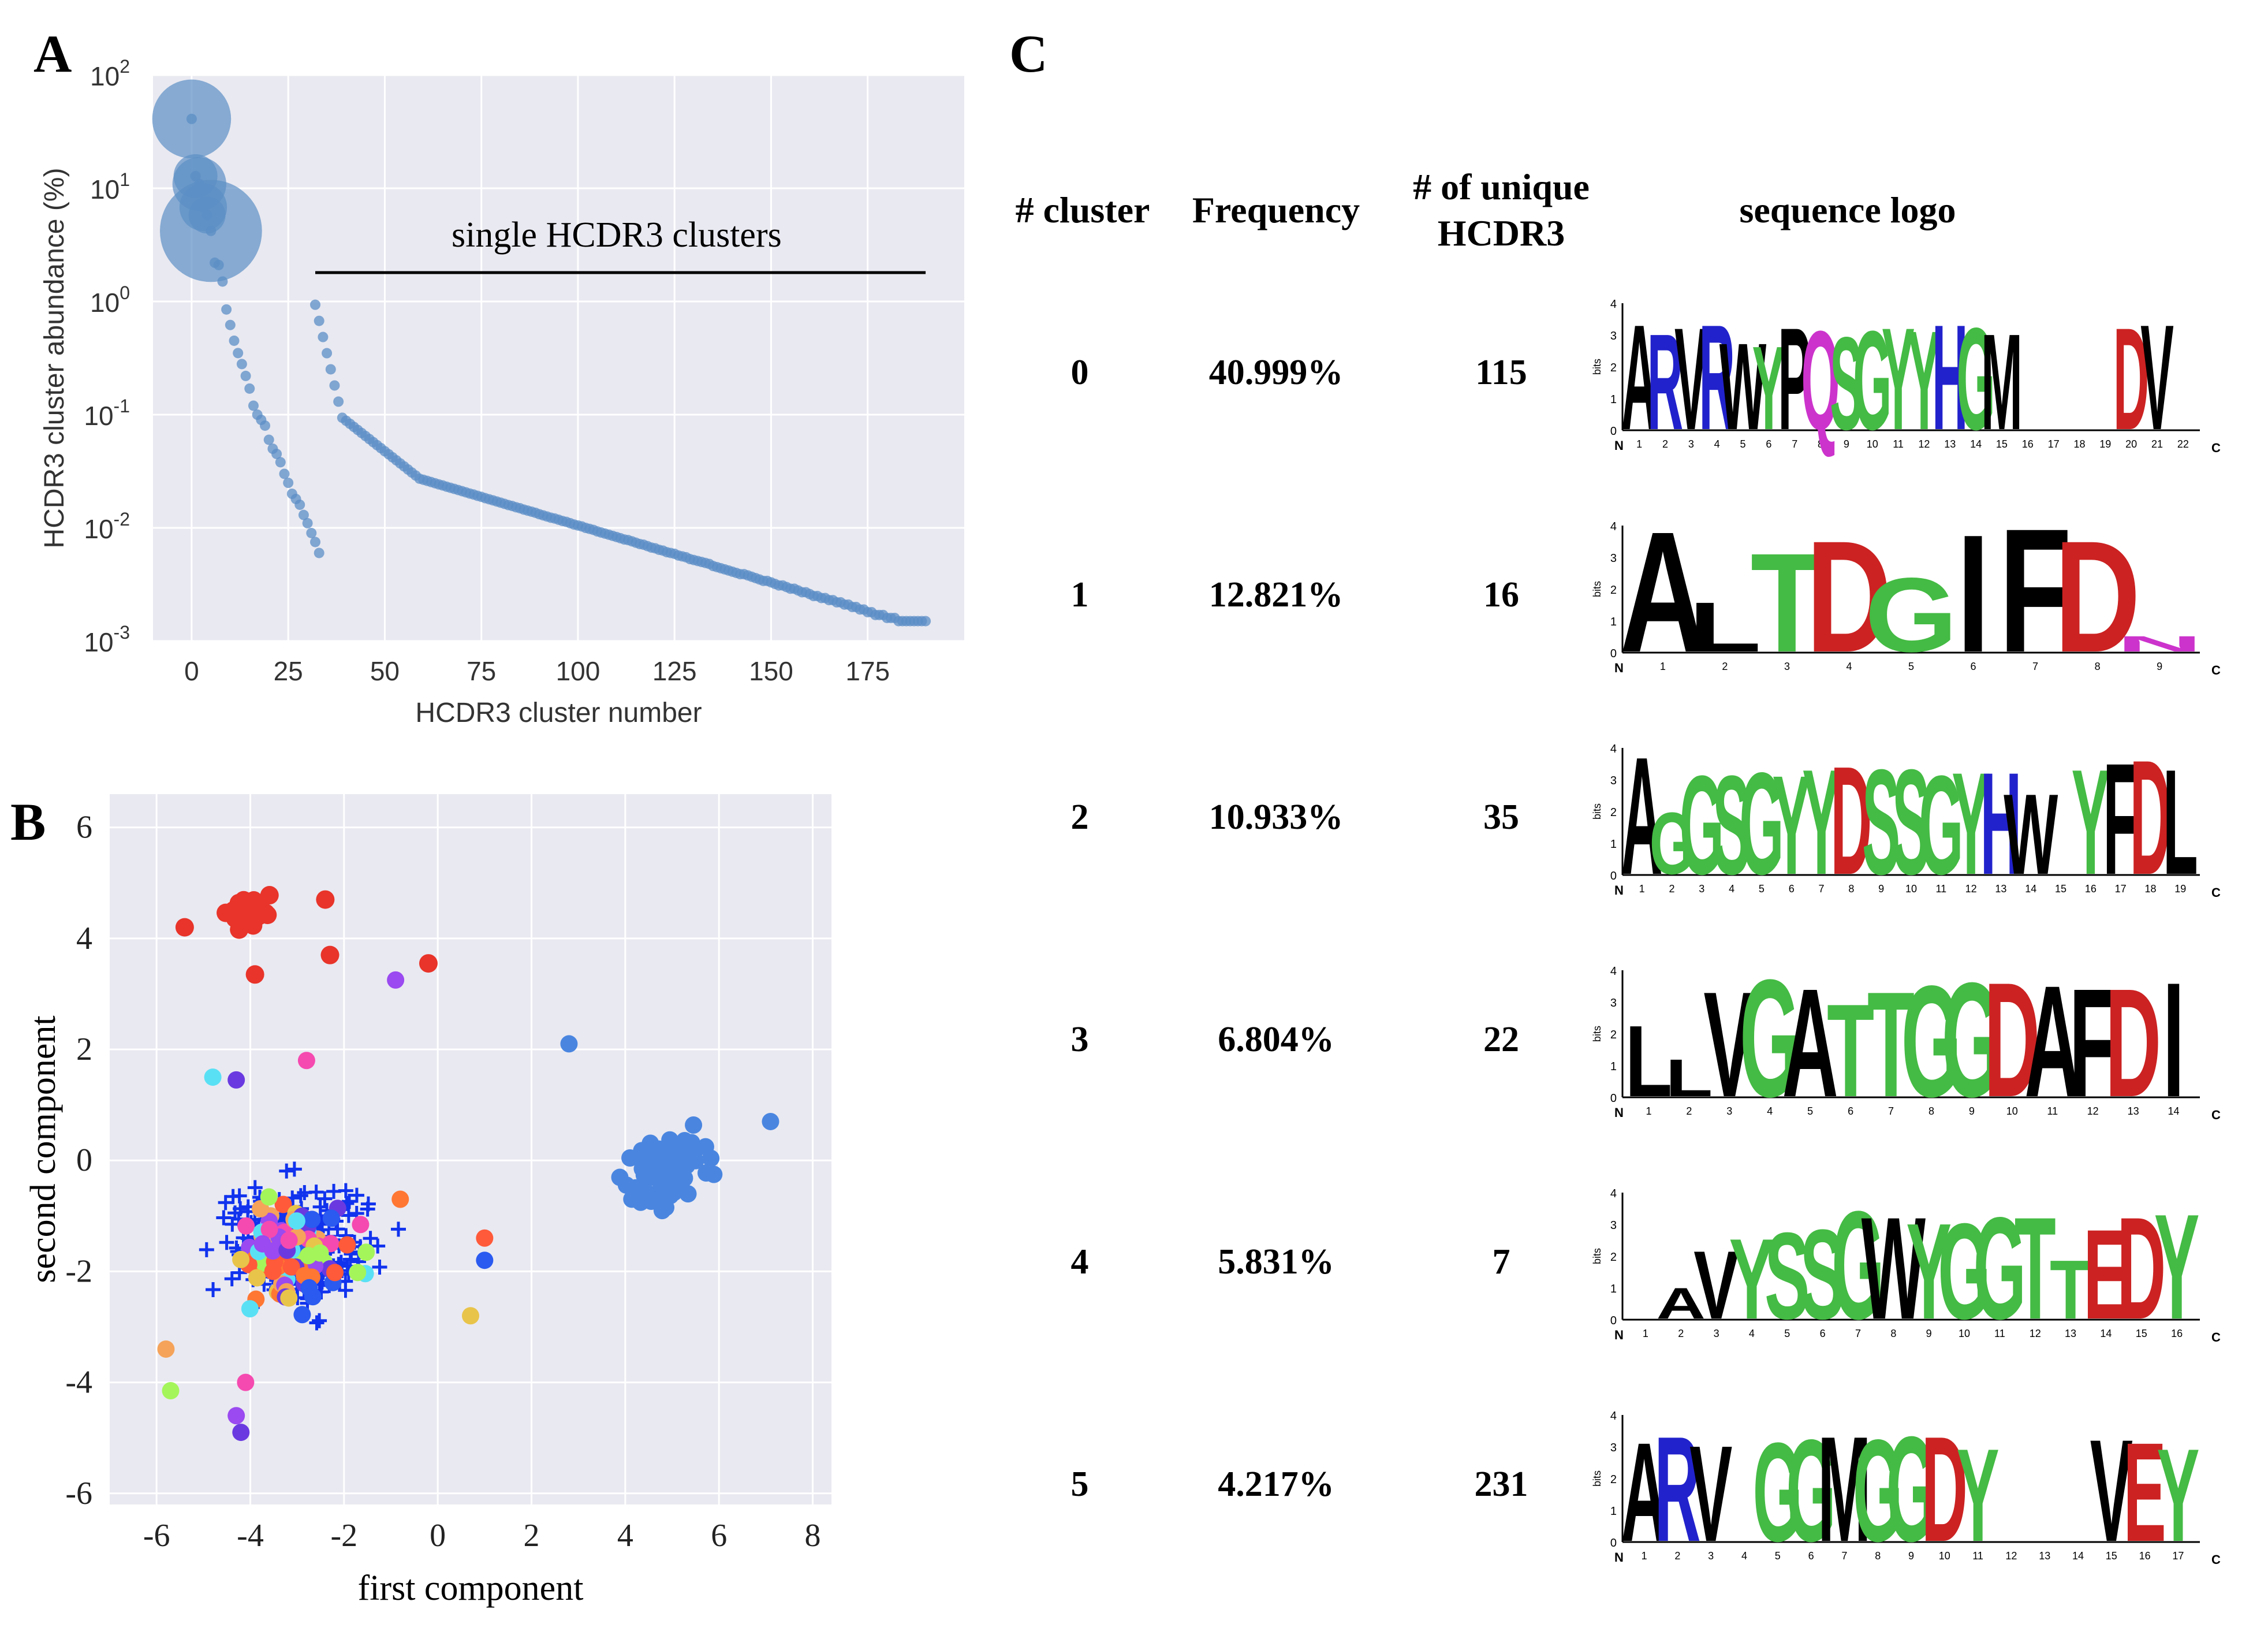 This screenshot has height=1635, width=2268. What do you see at coordinates (1501, 1262) in the screenshot?
I see `unique-hcdr3-count: 7` at bounding box center [1501, 1262].